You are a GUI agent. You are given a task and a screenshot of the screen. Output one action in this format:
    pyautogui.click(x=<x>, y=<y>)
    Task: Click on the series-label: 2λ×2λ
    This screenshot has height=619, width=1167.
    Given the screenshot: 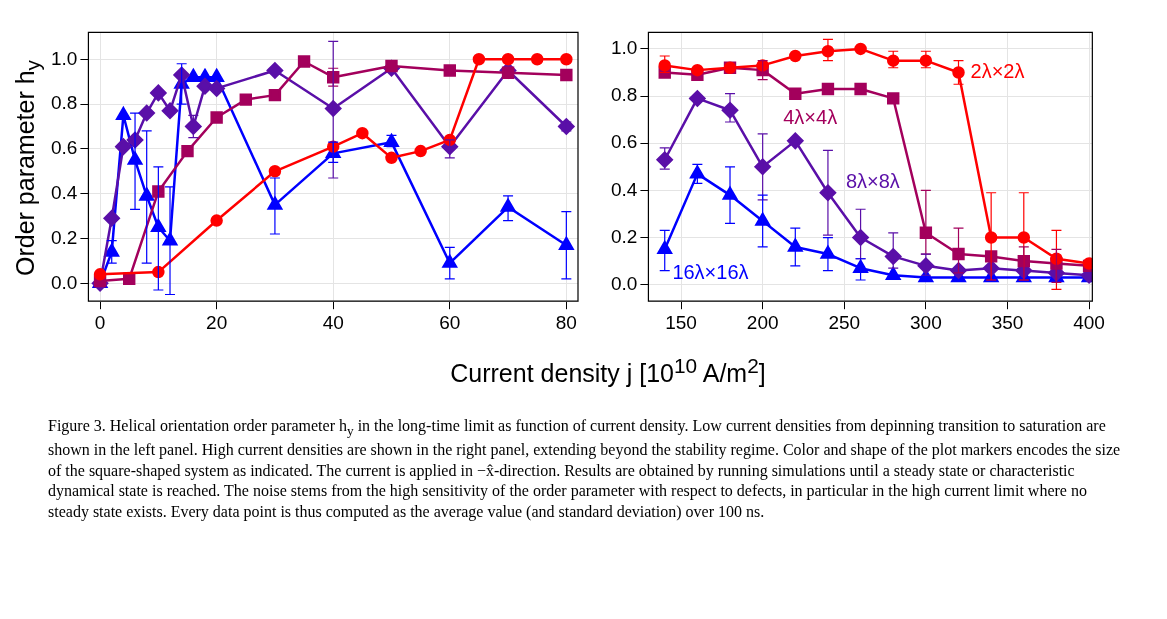 What is the action you would take?
    pyautogui.click(x=997, y=71)
    